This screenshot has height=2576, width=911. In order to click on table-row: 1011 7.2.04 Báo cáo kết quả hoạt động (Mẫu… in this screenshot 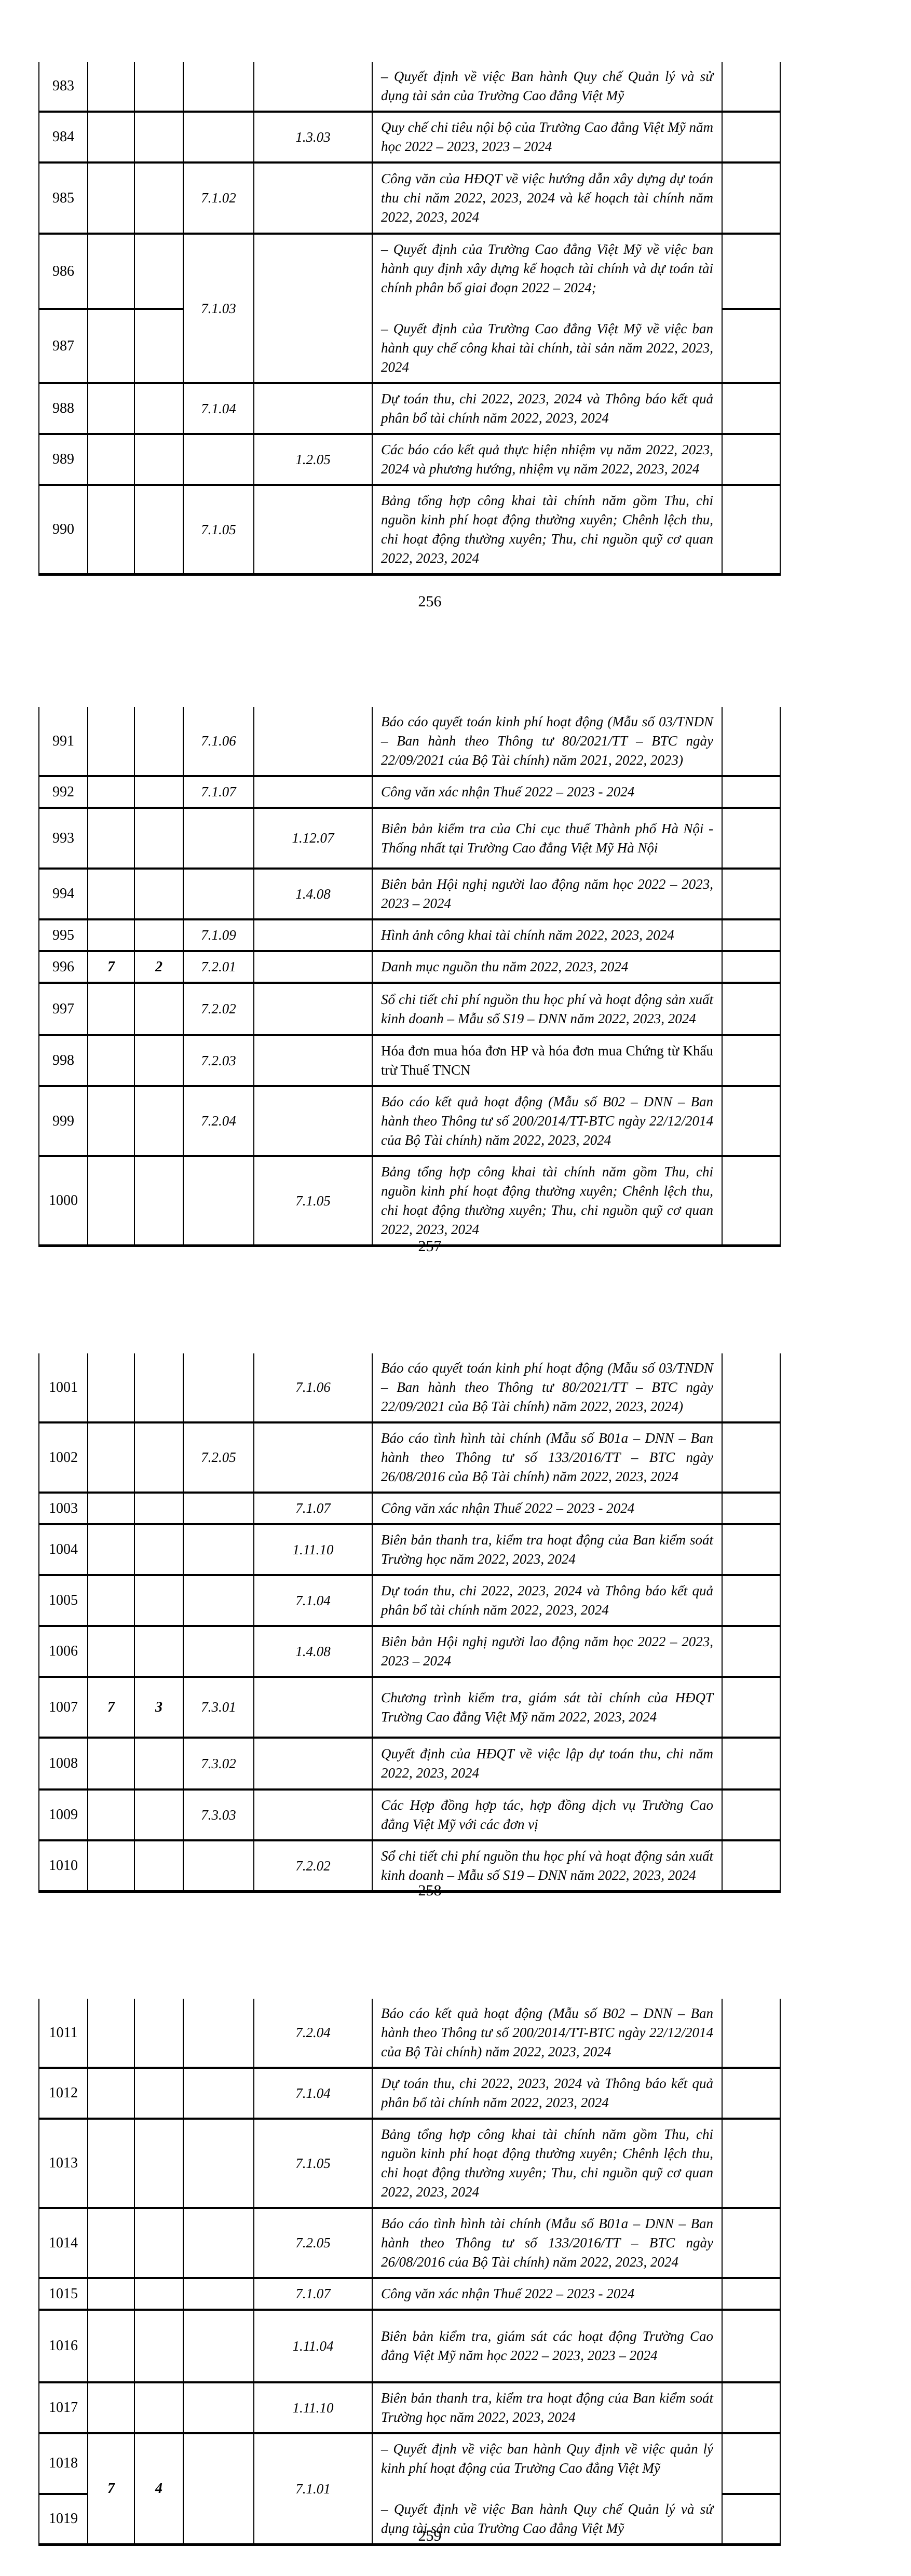, I will do `click(409, 2034)`.